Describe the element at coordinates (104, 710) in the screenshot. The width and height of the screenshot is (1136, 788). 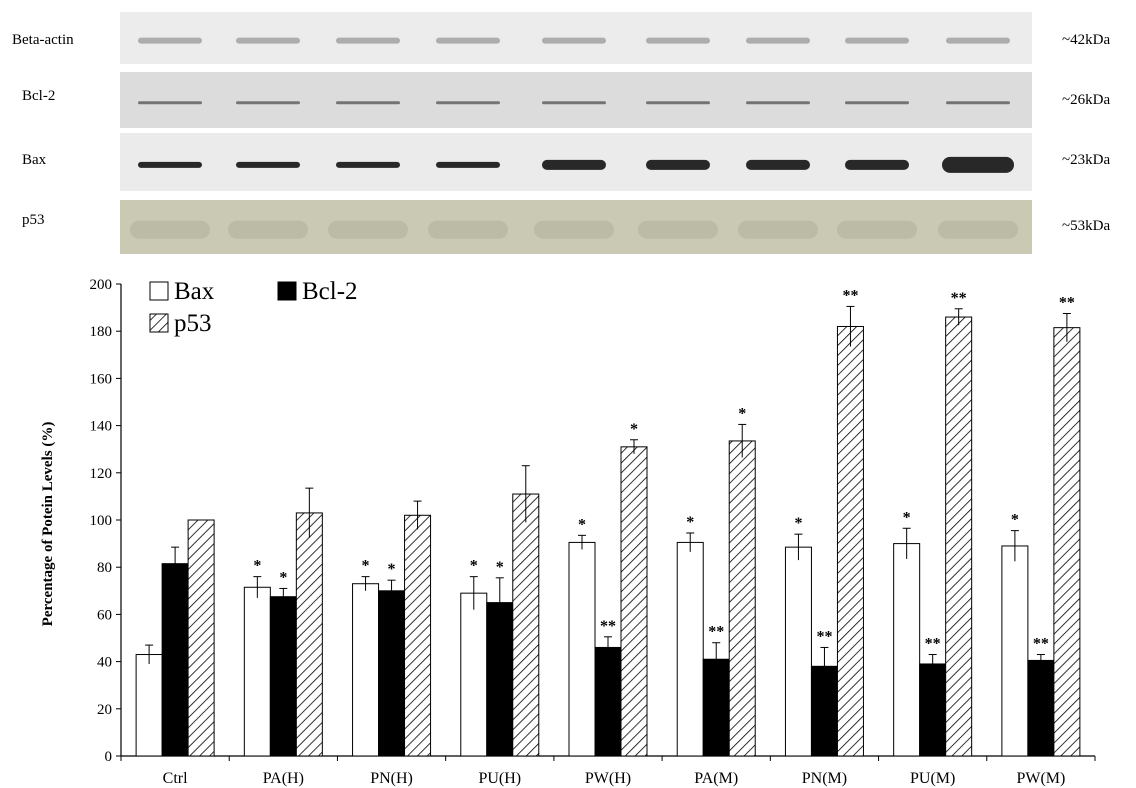
I see `y-tick-label: 20` at that location.